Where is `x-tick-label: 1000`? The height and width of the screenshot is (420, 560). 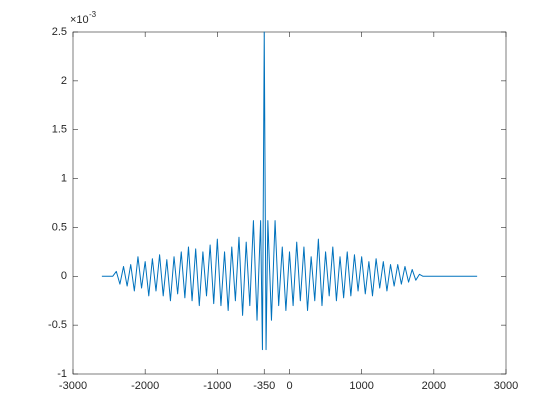
x-tick-label: 1000 is located at coordinates (361, 386).